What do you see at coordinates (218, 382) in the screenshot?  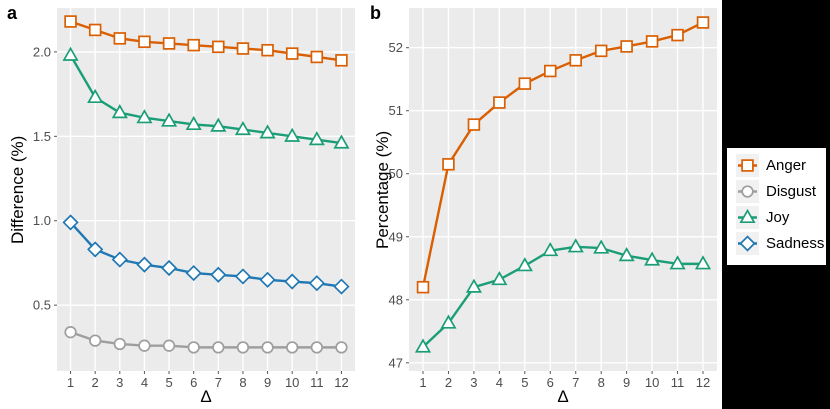 I see `x-tick-label: 7` at bounding box center [218, 382].